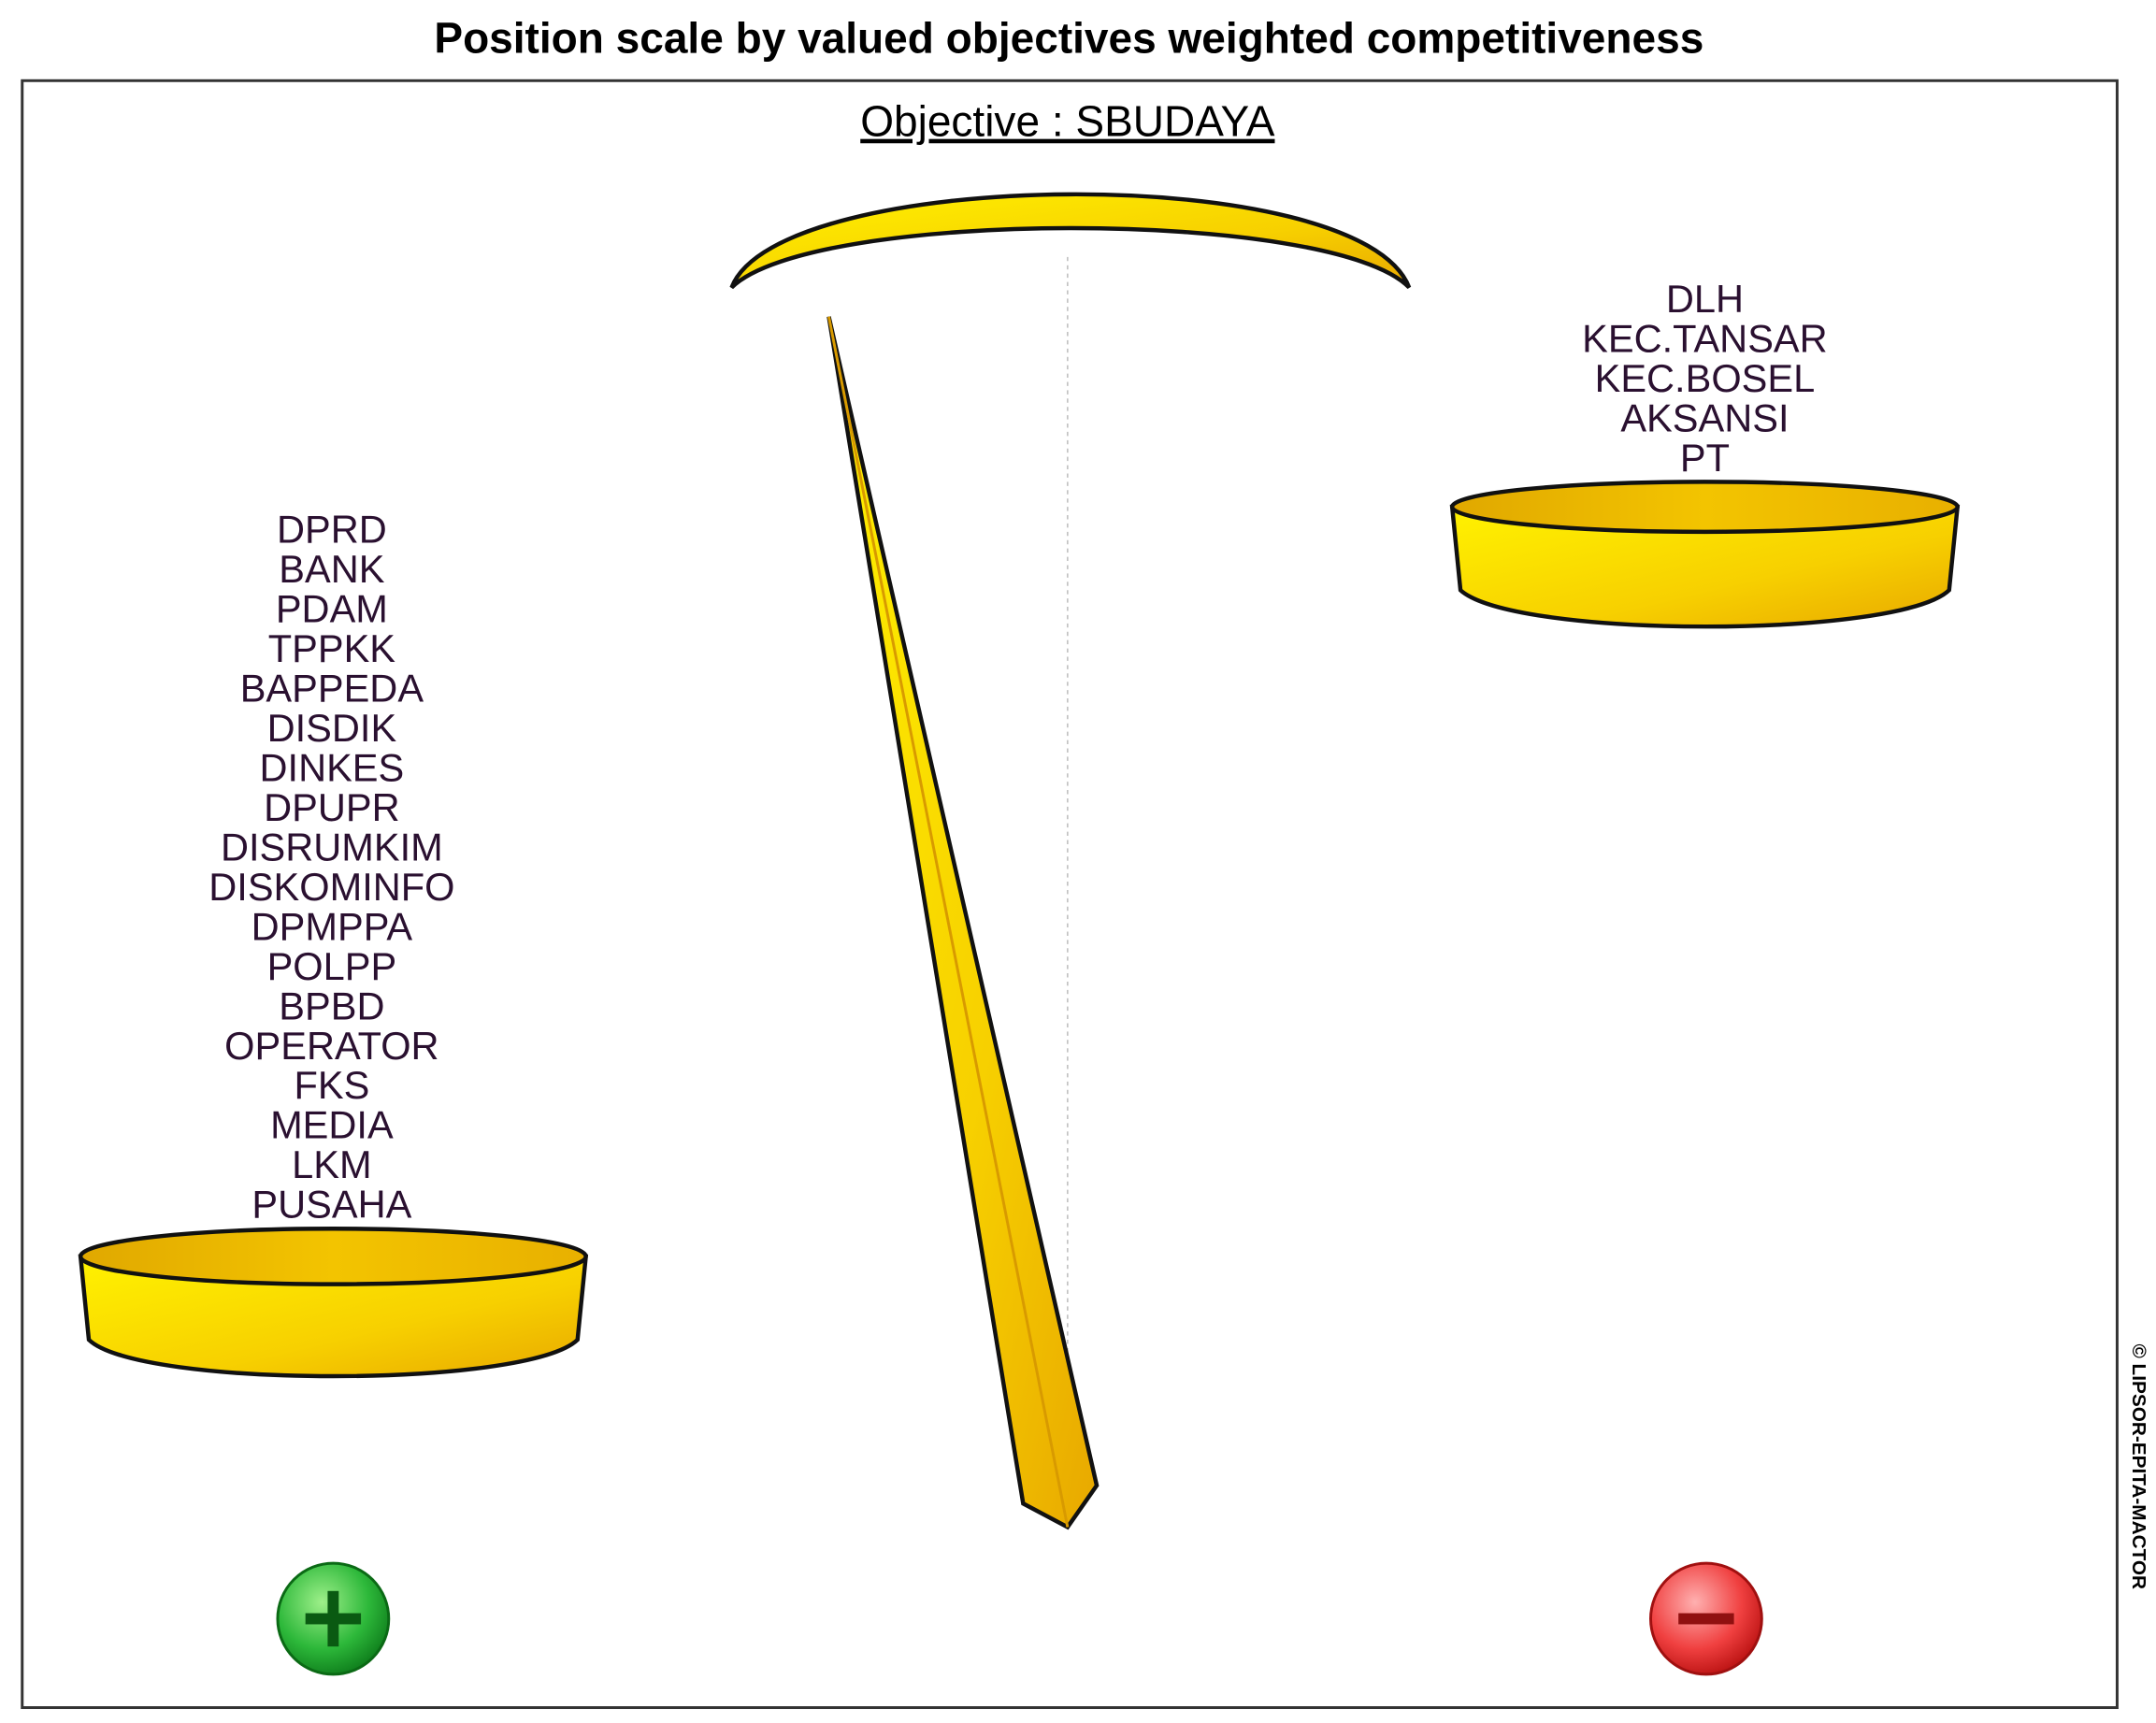 This screenshot has height=1723, width=2156. What do you see at coordinates (1706, 1618) in the screenshot?
I see `minus-icon` at bounding box center [1706, 1618].